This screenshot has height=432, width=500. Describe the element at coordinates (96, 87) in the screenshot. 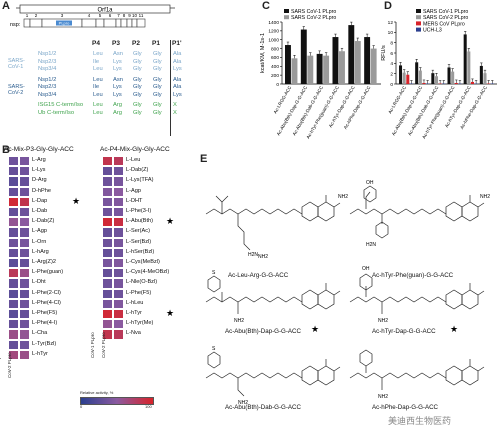

I see `residue-cell: Ile` at that location.